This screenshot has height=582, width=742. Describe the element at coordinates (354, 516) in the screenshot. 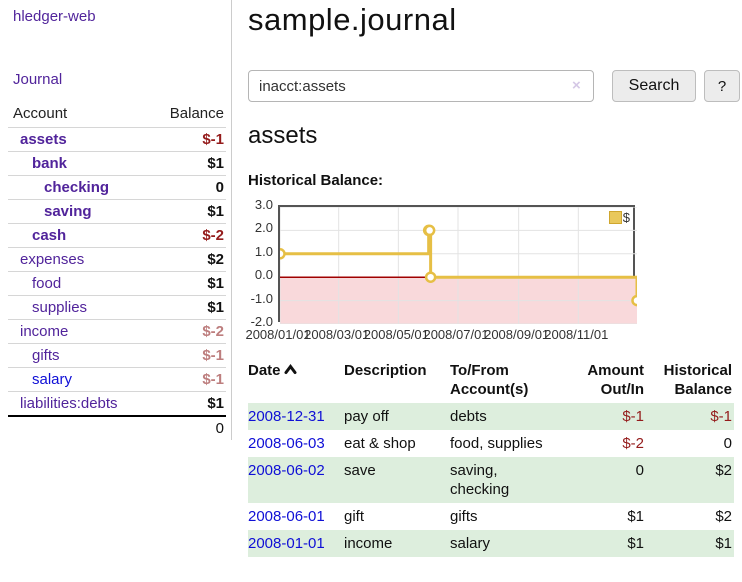

I see `transaction-description: gift` at that location.